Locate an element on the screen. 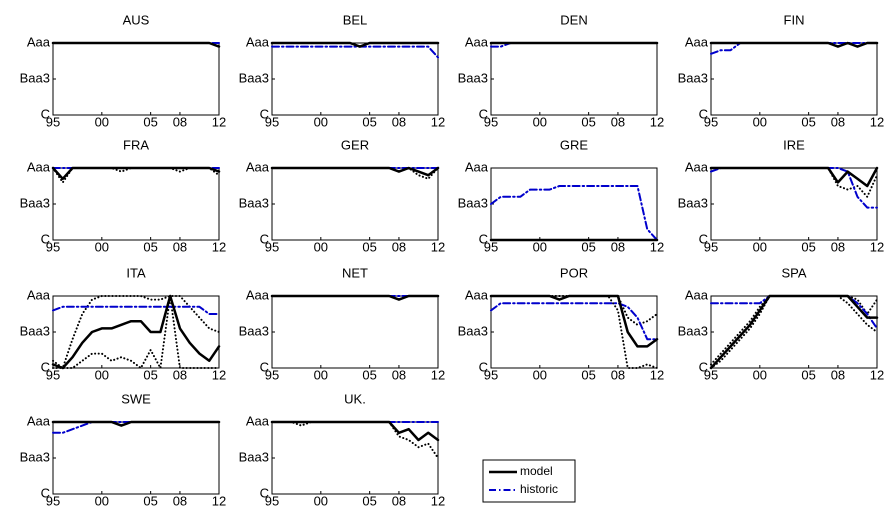  panel-title: DEN is located at coordinates (573, 19).